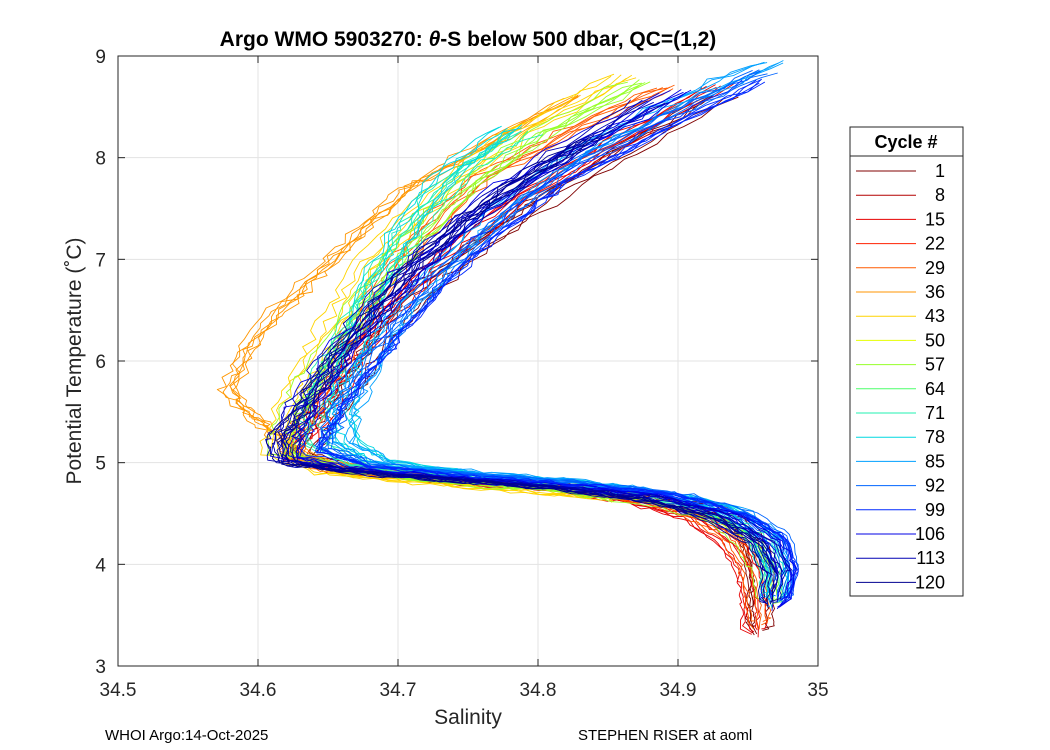 Image resolution: width=1050 pixels, height=750 pixels. What do you see at coordinates (935, 365) in the screenshot?
I see `legend-label: 57` at bounding box center [935, 365].